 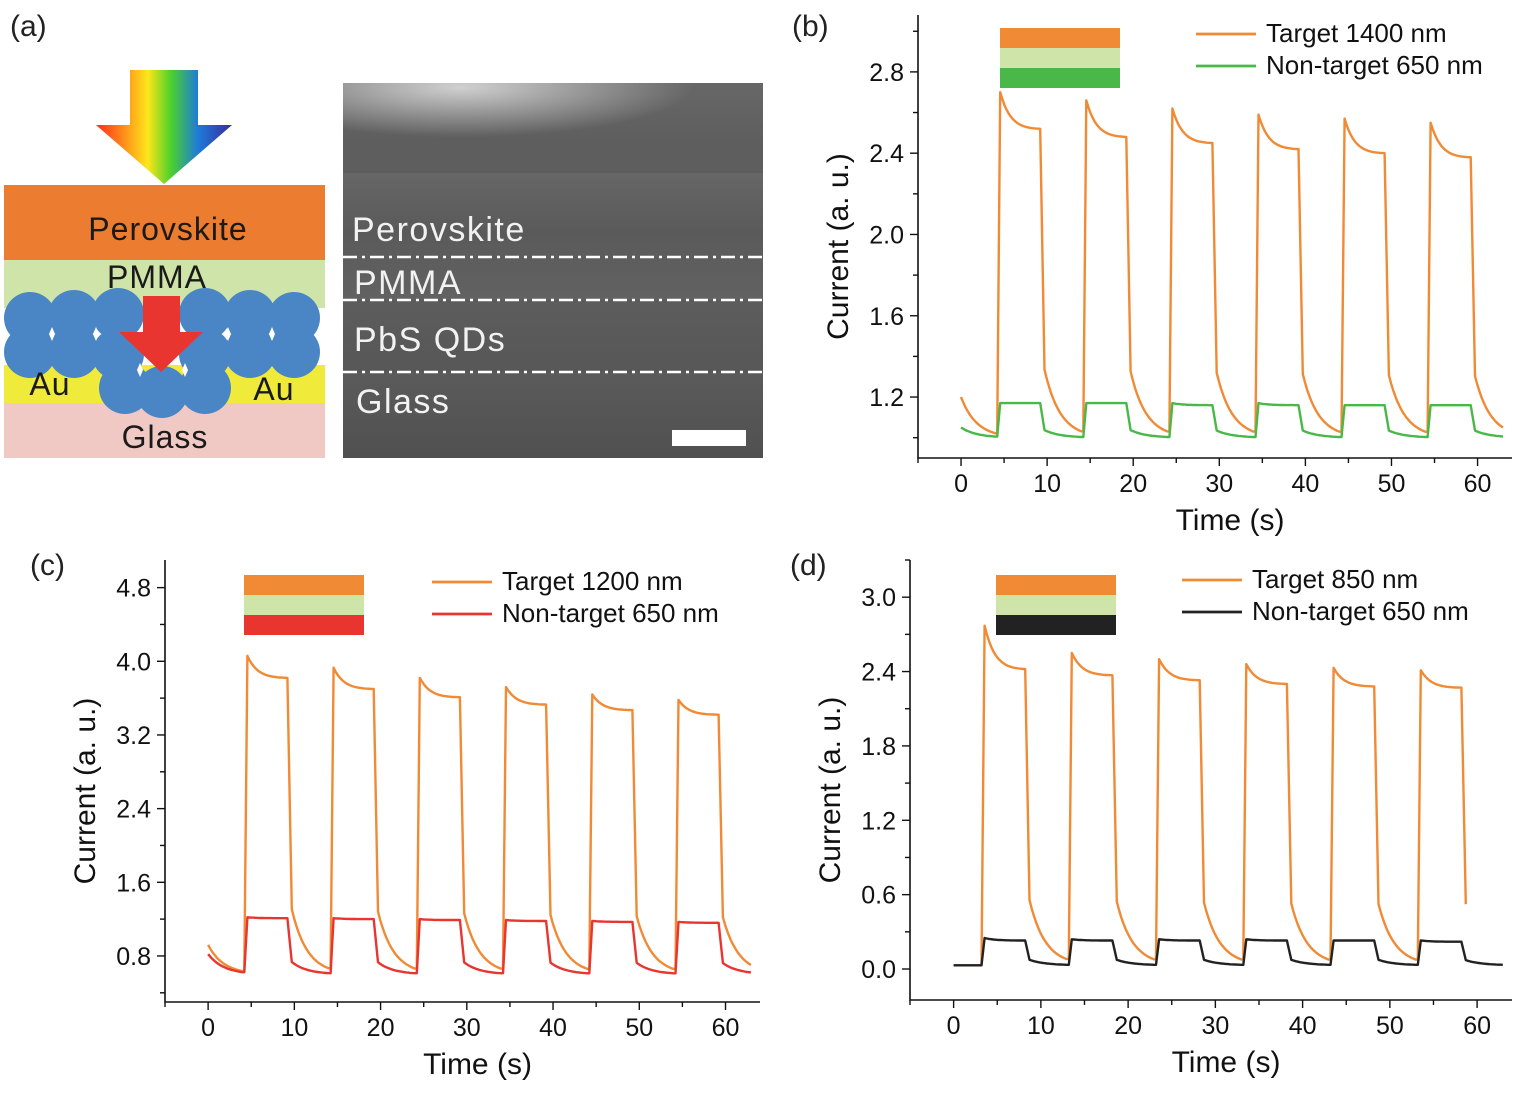 I want to click on y-tick-label: 2.8, so click(x=886, y=73).